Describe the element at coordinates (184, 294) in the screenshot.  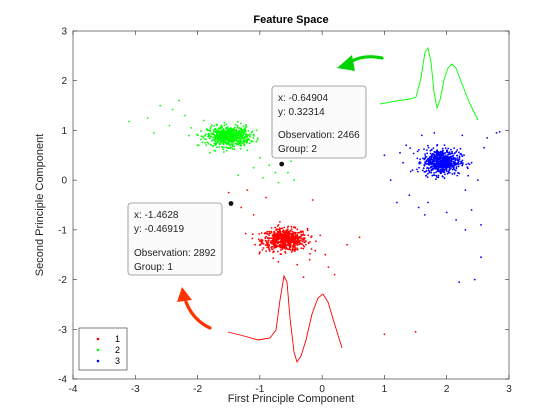
I see `red-arrow-head` at that location.